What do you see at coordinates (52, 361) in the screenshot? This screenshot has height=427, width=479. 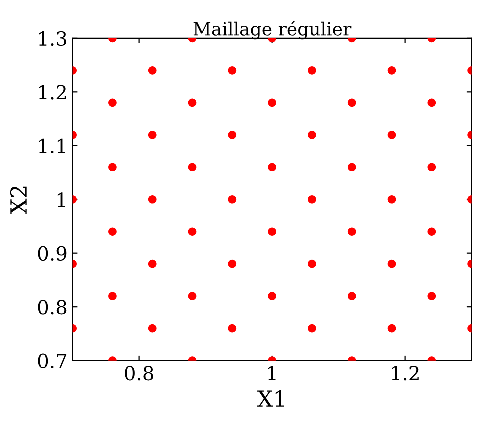 I see `y-tick-label: 0.7` at bounding box center [52, 361].